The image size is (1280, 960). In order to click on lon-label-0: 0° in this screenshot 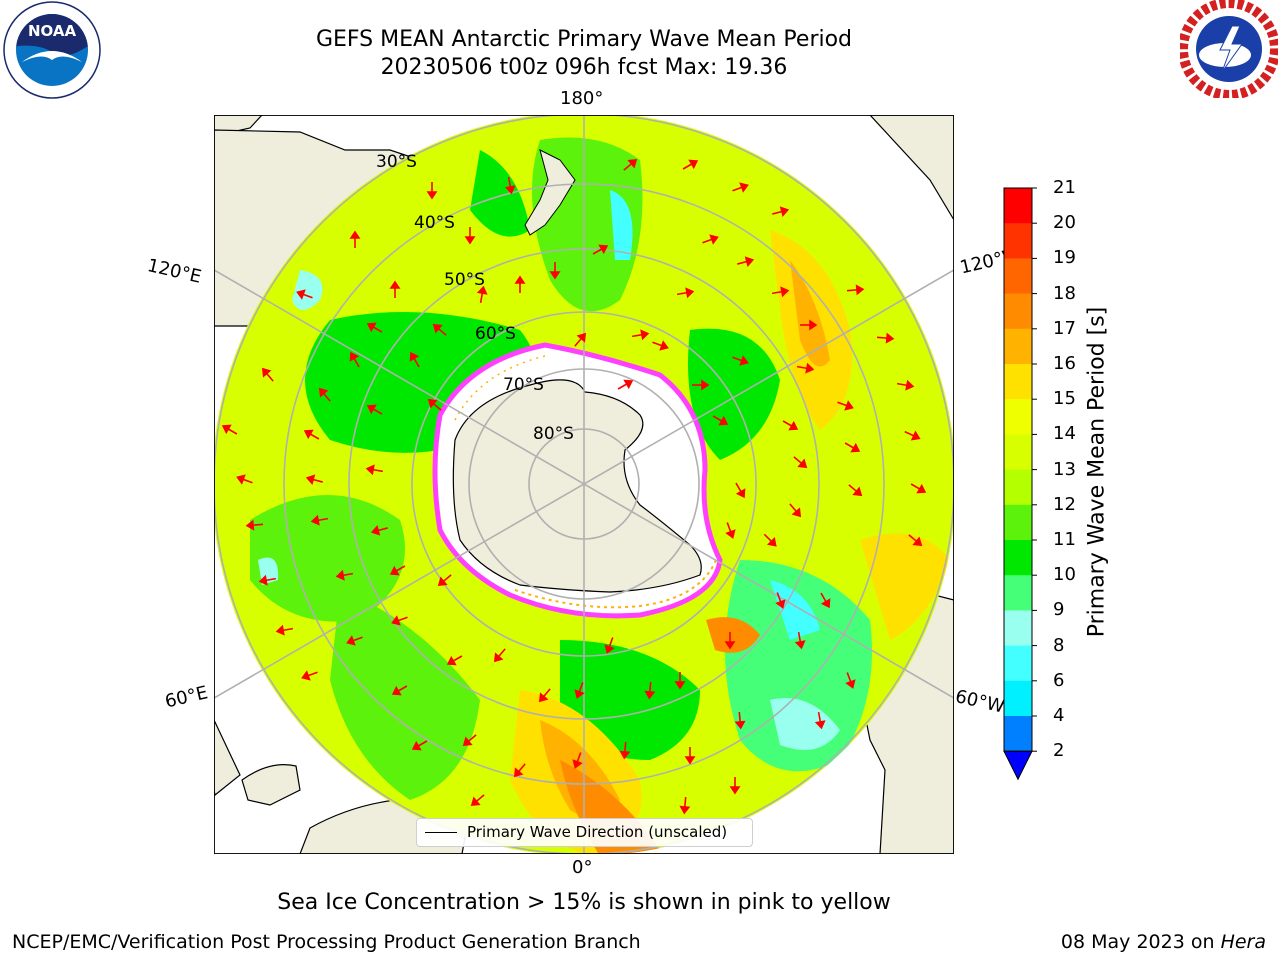, I will do `click(582, 867)`.